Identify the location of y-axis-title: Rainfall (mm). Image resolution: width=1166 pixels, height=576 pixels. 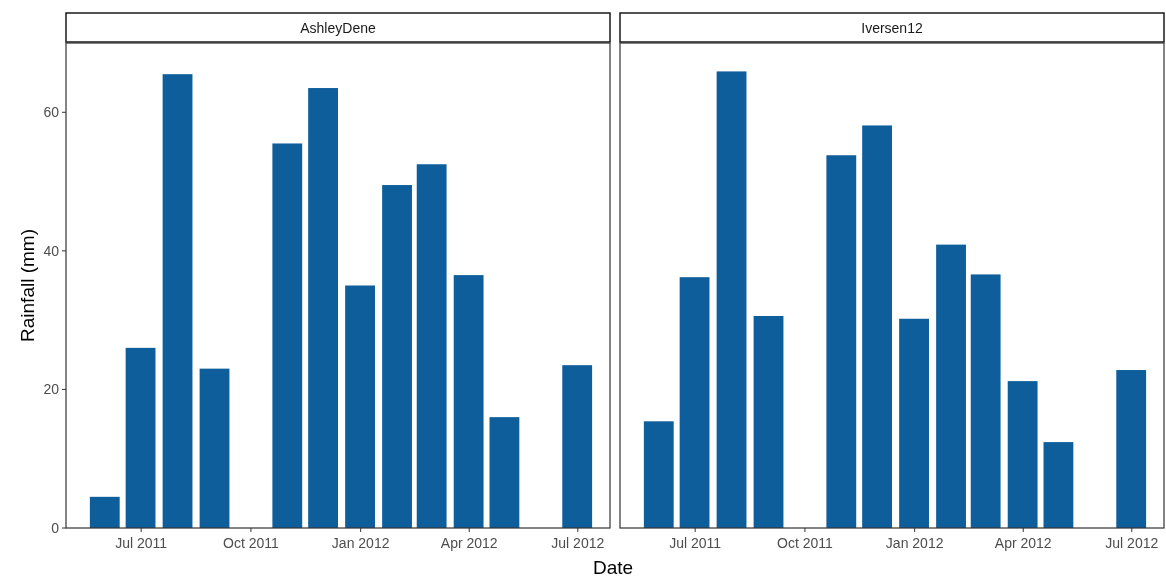
(27, 285).